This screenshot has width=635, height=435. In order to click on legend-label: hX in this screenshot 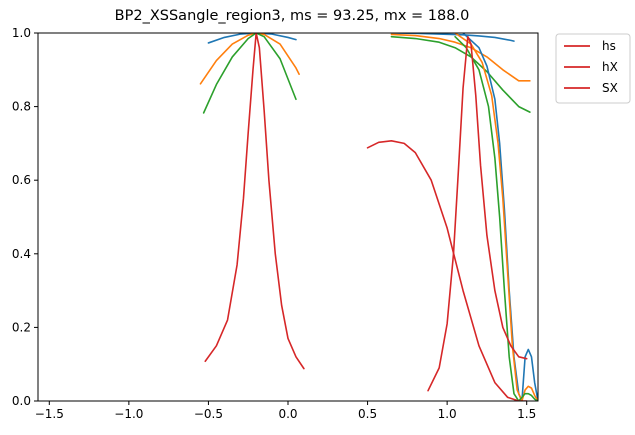, I will do `click(610, 67)`.